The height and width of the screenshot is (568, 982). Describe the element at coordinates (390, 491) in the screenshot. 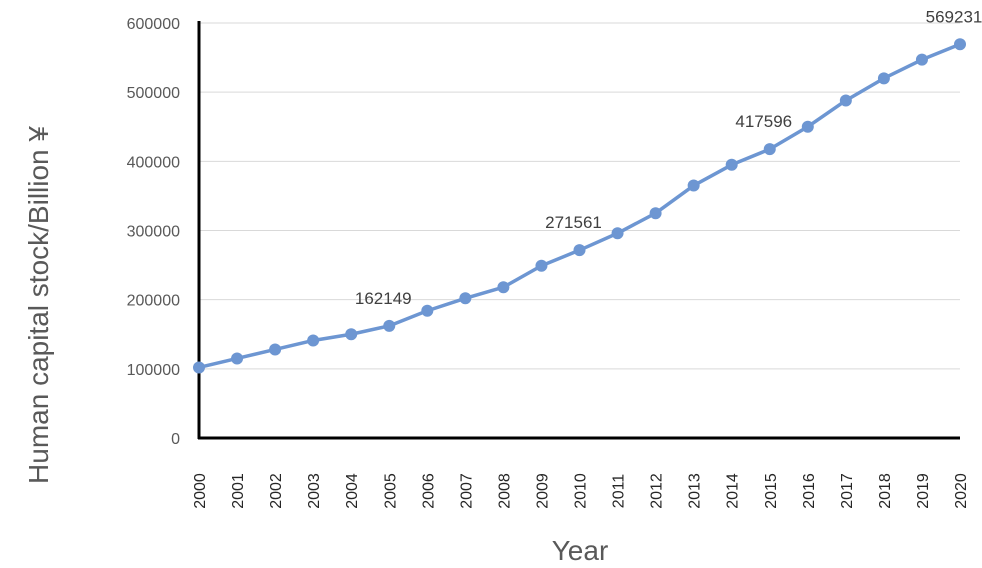

I see `x-tick-label: 2005` at that location.